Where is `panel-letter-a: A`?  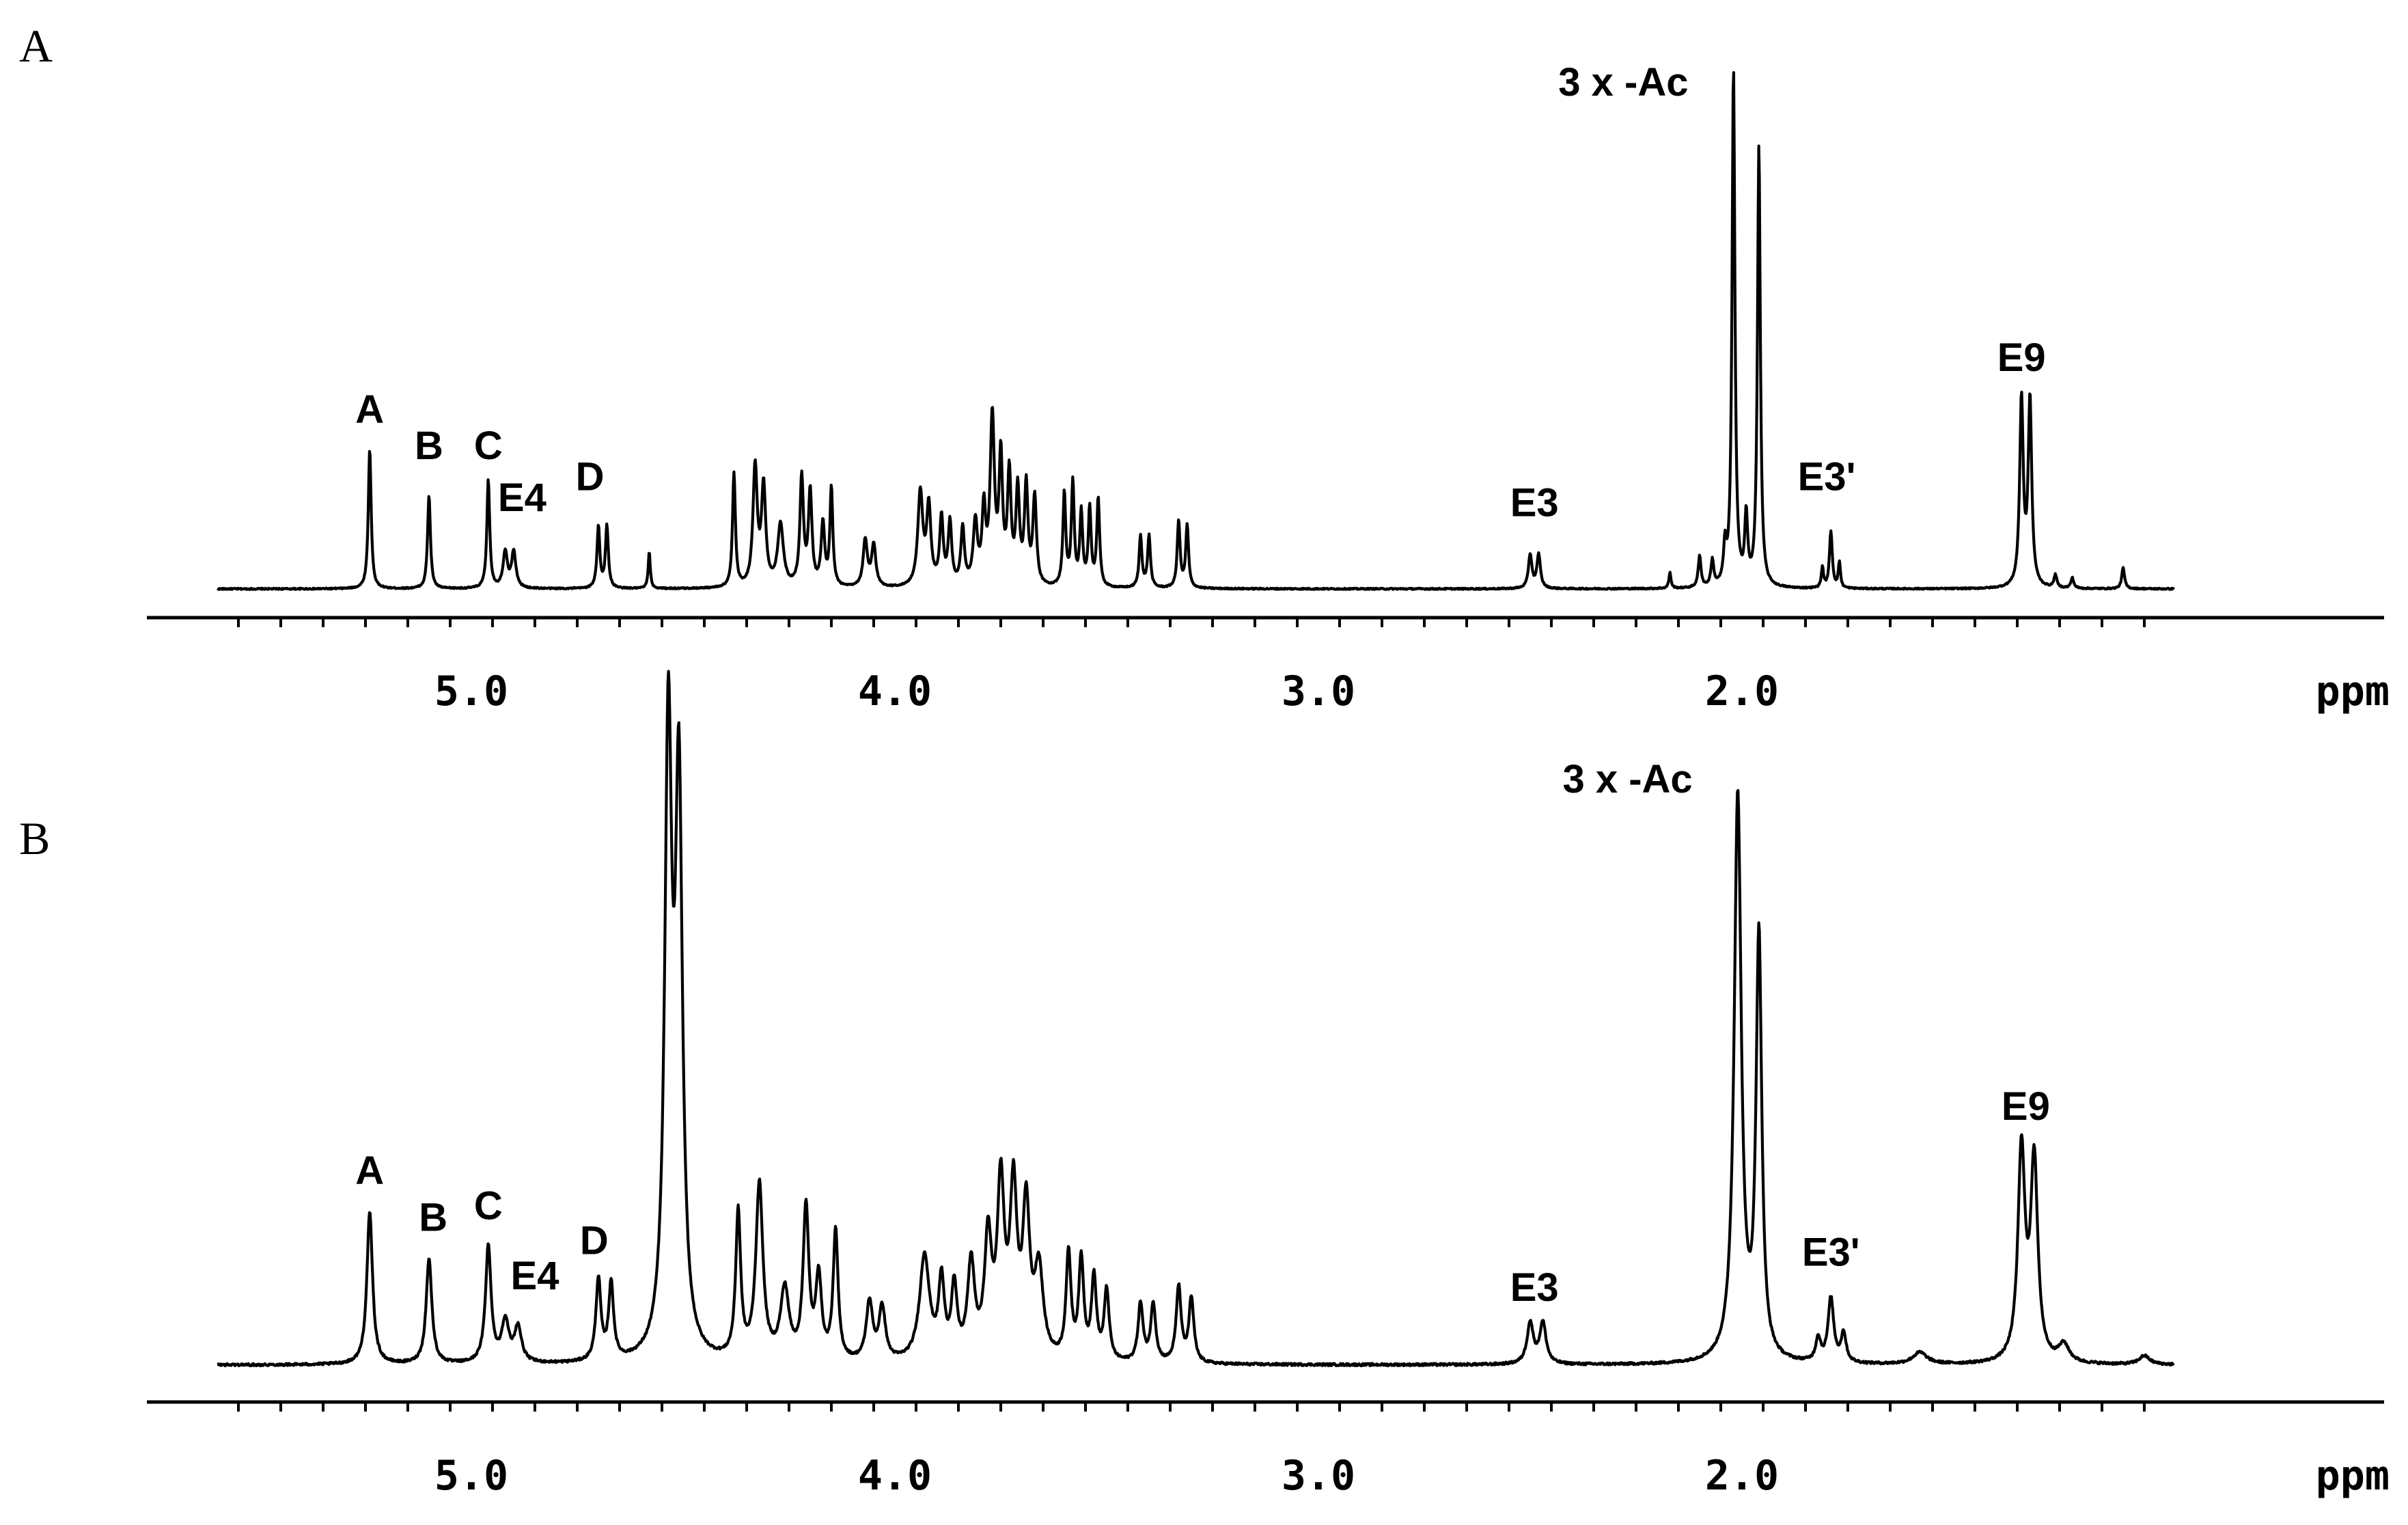
panel-letter-a: A is located at coordinates (36, 46).